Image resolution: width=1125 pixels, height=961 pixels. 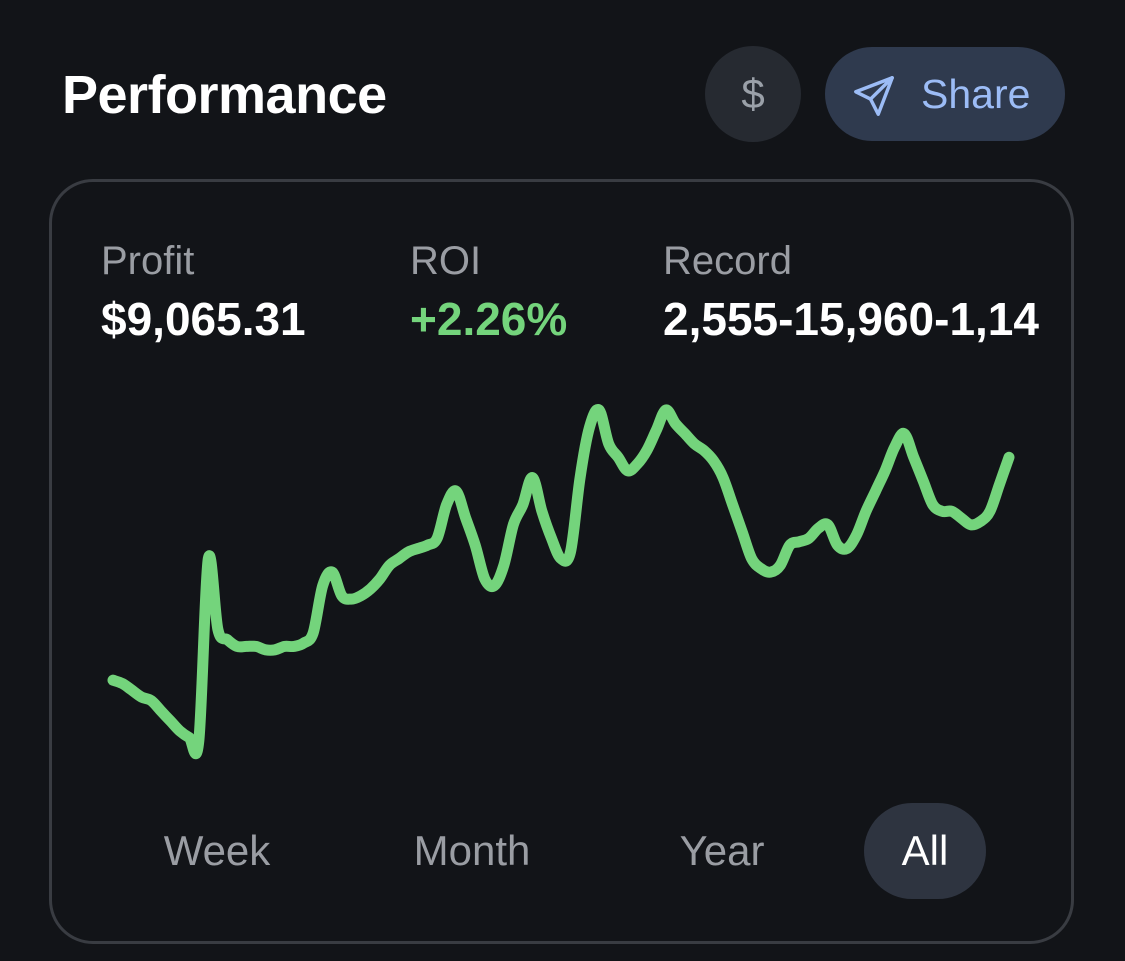 What do you see at coordinates (217, 850) in the screenshot?
I see `tab-week: Week` at bounding box center [217, 850].